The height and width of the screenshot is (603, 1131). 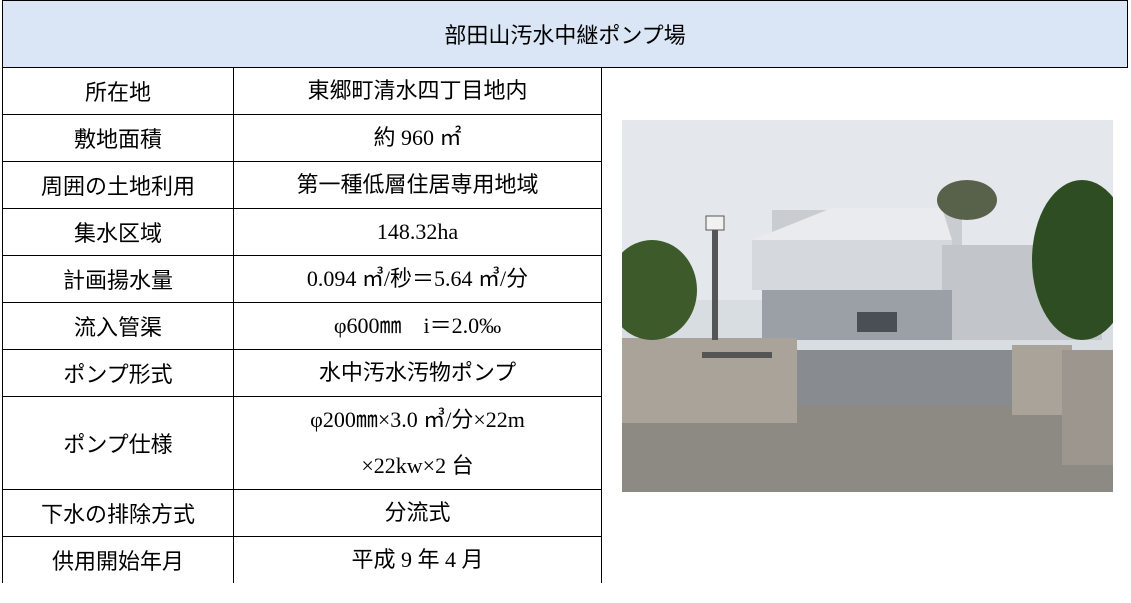 I want to click on spec-value-line: 第一種低層住居専用地域, so click(x=417, y=184).